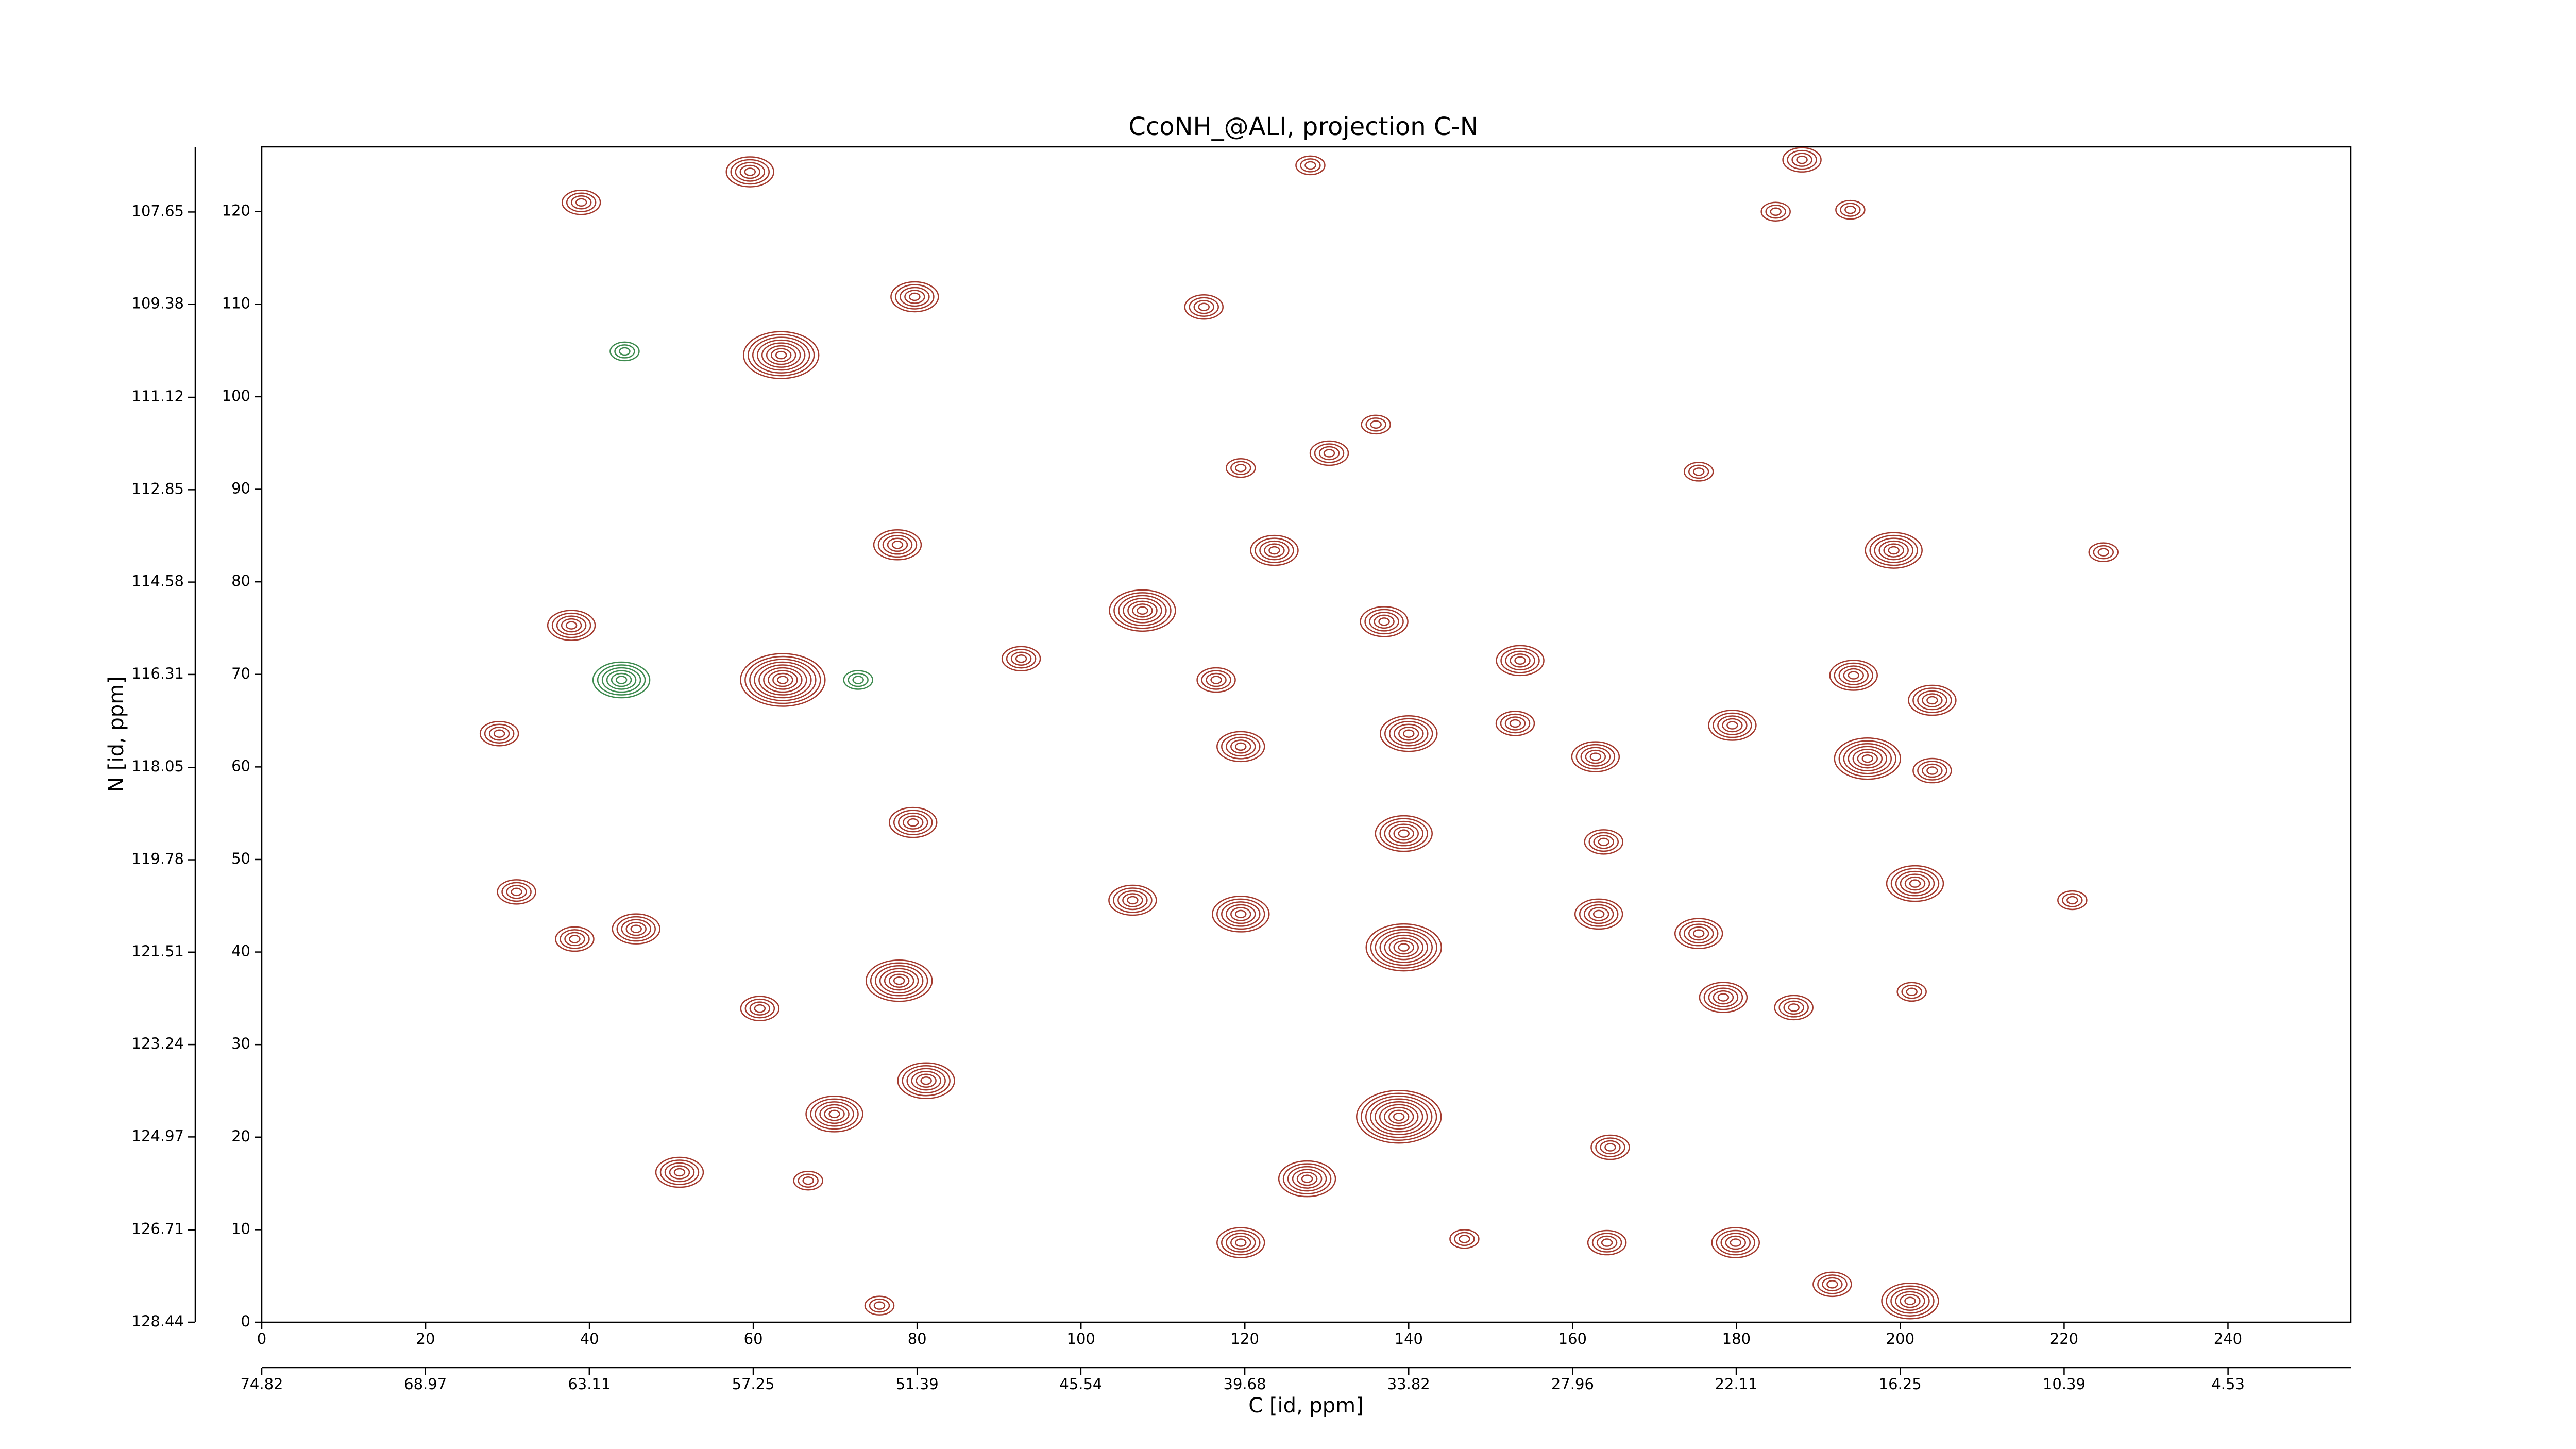  I want to click on x-axis-label: C [id, ppm], so click(1306, 1406).